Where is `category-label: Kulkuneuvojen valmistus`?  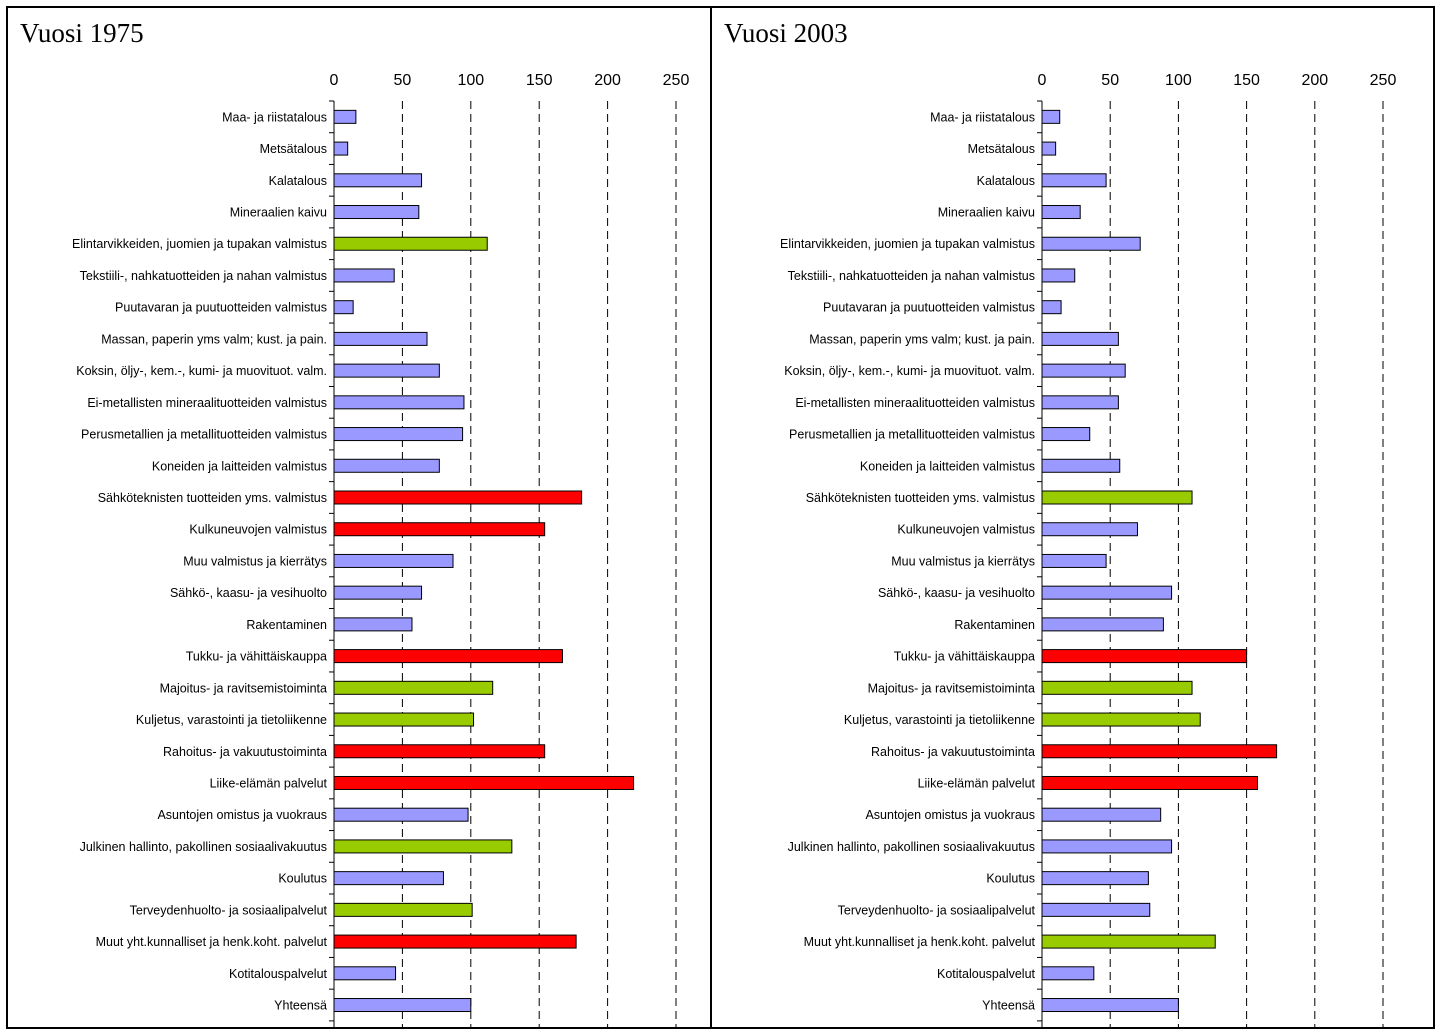
category-label: Kulkuneuvojen valmistus is located at coordinates (966, 530).